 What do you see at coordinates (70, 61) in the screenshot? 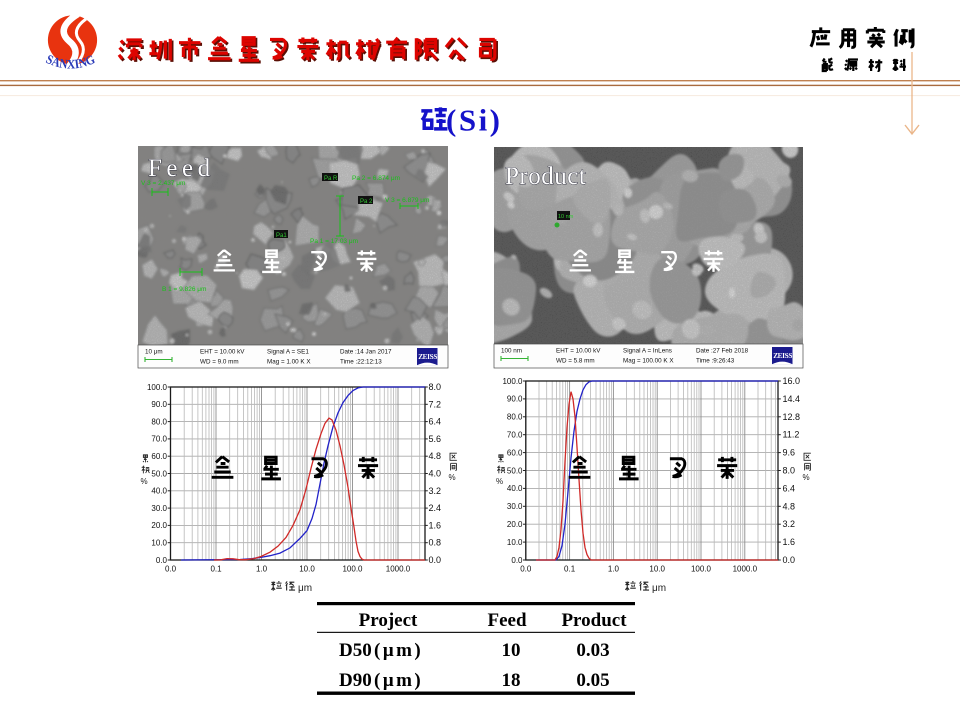
I see `svg-text: SANXING` at bounding box center [70, 61].